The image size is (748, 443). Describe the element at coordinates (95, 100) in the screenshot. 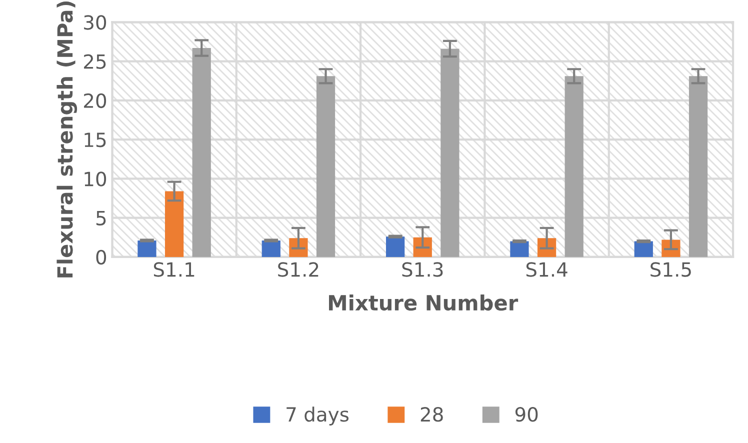

I see `y-tick-label: 20` at that location.